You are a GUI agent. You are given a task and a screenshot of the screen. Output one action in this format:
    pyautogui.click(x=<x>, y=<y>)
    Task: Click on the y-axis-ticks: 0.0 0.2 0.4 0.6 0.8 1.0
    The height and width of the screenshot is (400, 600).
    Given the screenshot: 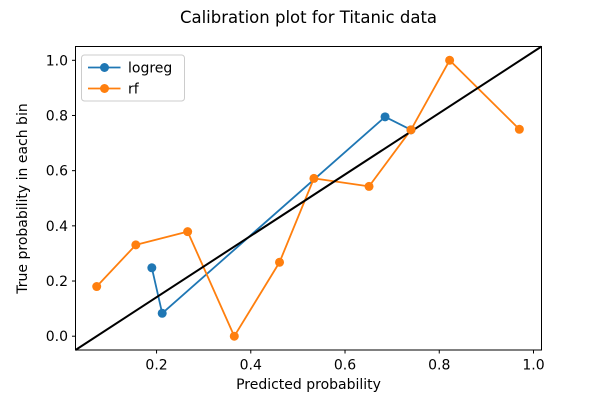 What is the action you would take?
    pyautogui.click(x=61, y=199)
    